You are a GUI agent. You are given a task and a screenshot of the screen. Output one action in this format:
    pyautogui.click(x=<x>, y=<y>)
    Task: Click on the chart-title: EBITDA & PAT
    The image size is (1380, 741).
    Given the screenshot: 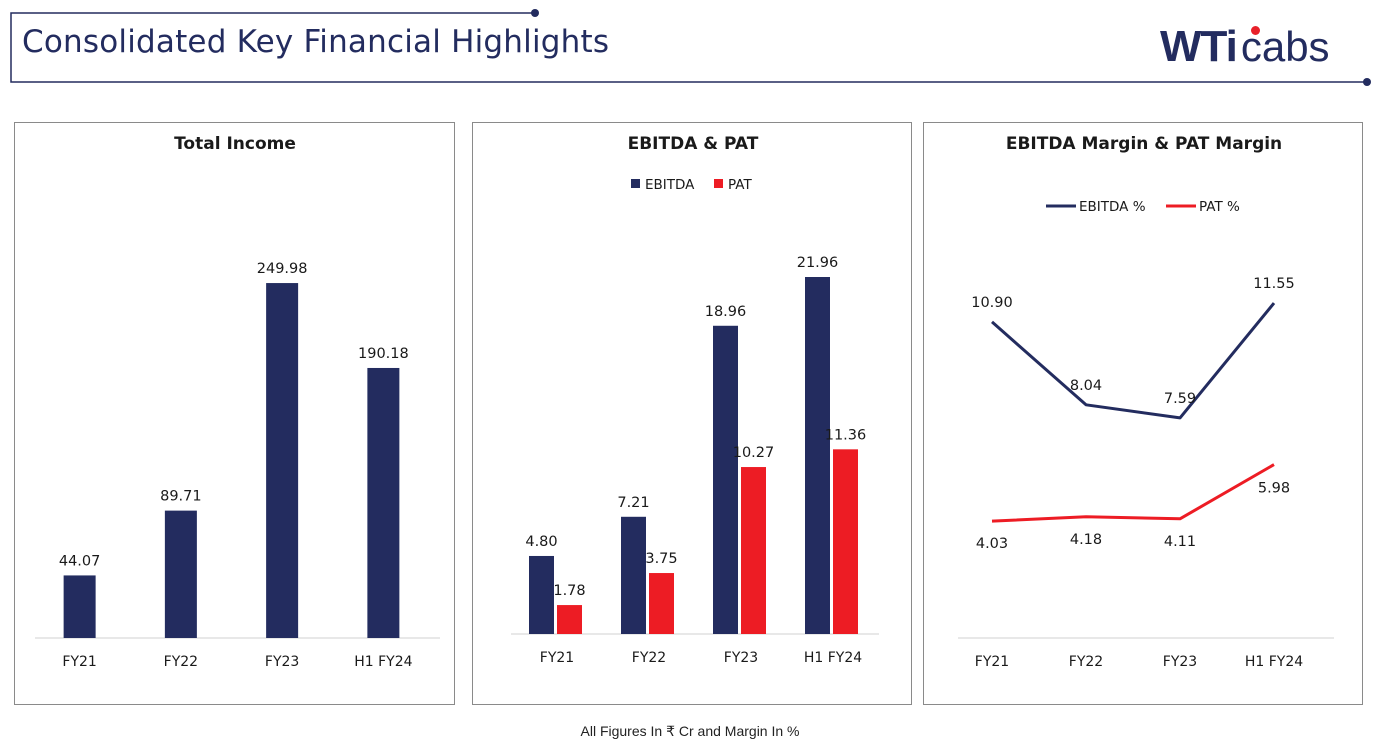 What is the action you would take?
    pyautogui.click(x=693, y=144)
    